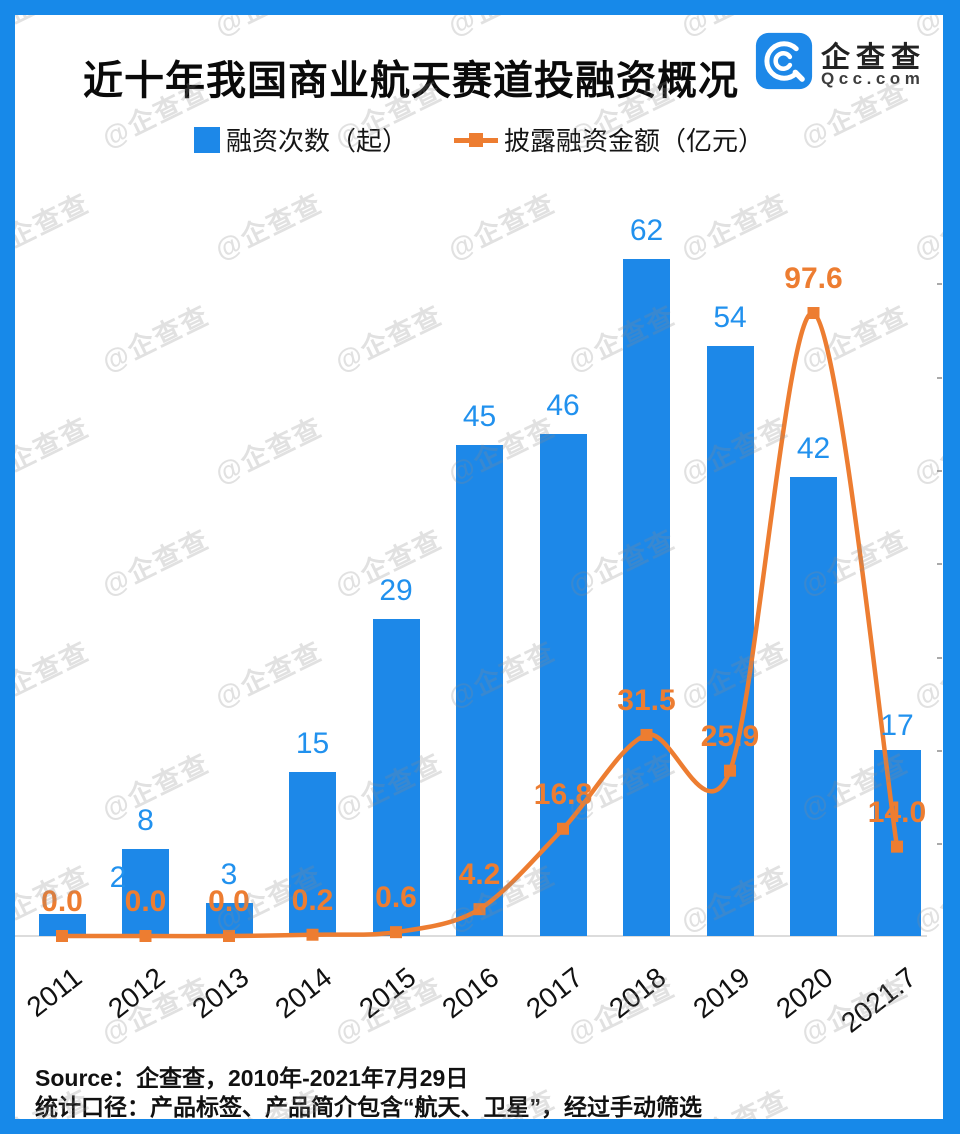 This screenshot has width=960, height=1134. What do you see at coordinates (879, 1000) in the screenshot?
I see `x-axis-label-2021.7: 2021.7` at bounding box center [879, 1000].